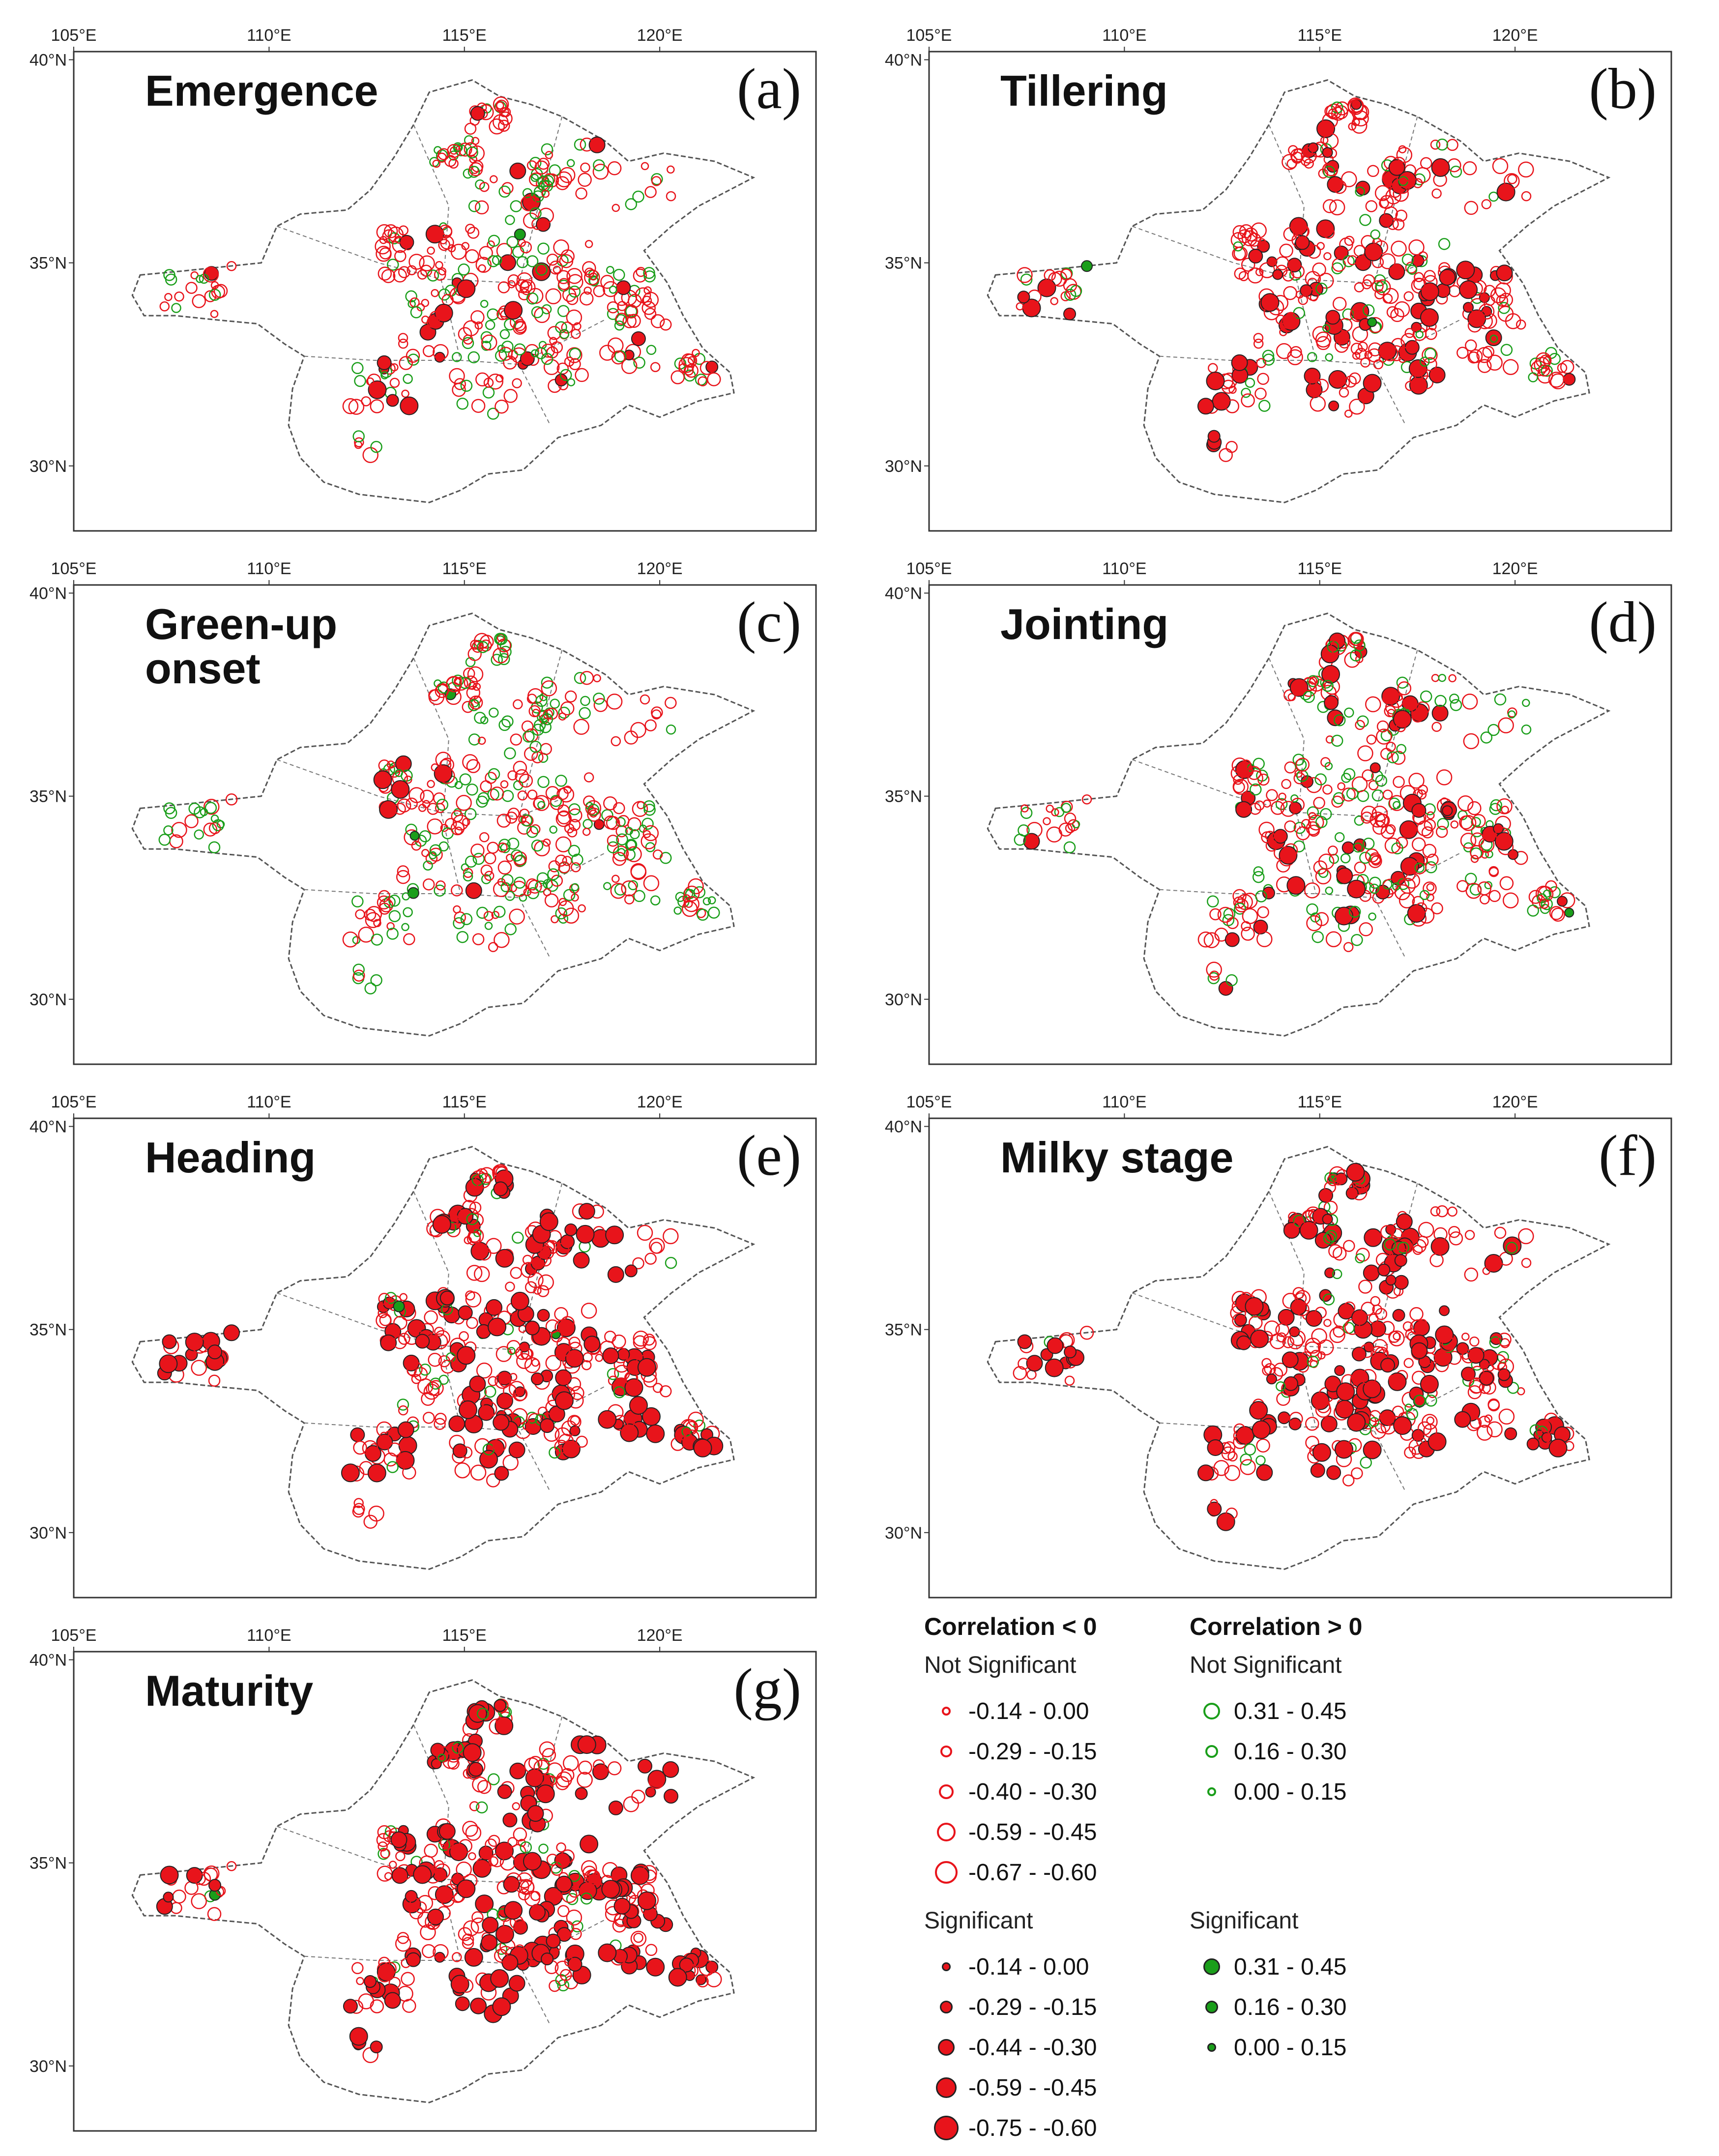 The height and width of the screenshot is (2156, 1719). I want to click on legend-negative-title: Correlation < 0, so click(1010, 1626).